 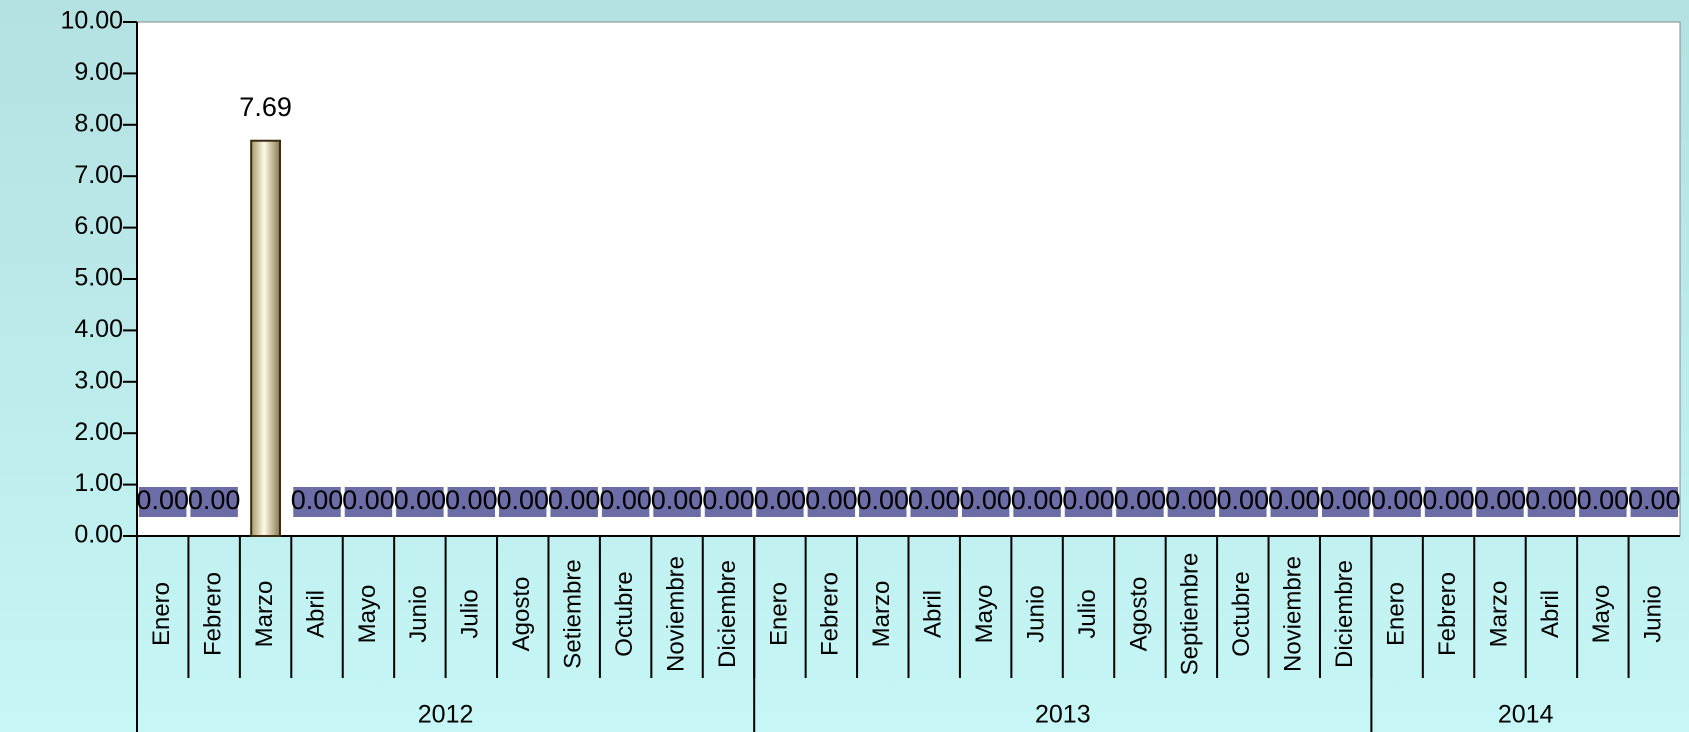 I want to click on y-tick-label: 8.00, so click(x=98, y=123).